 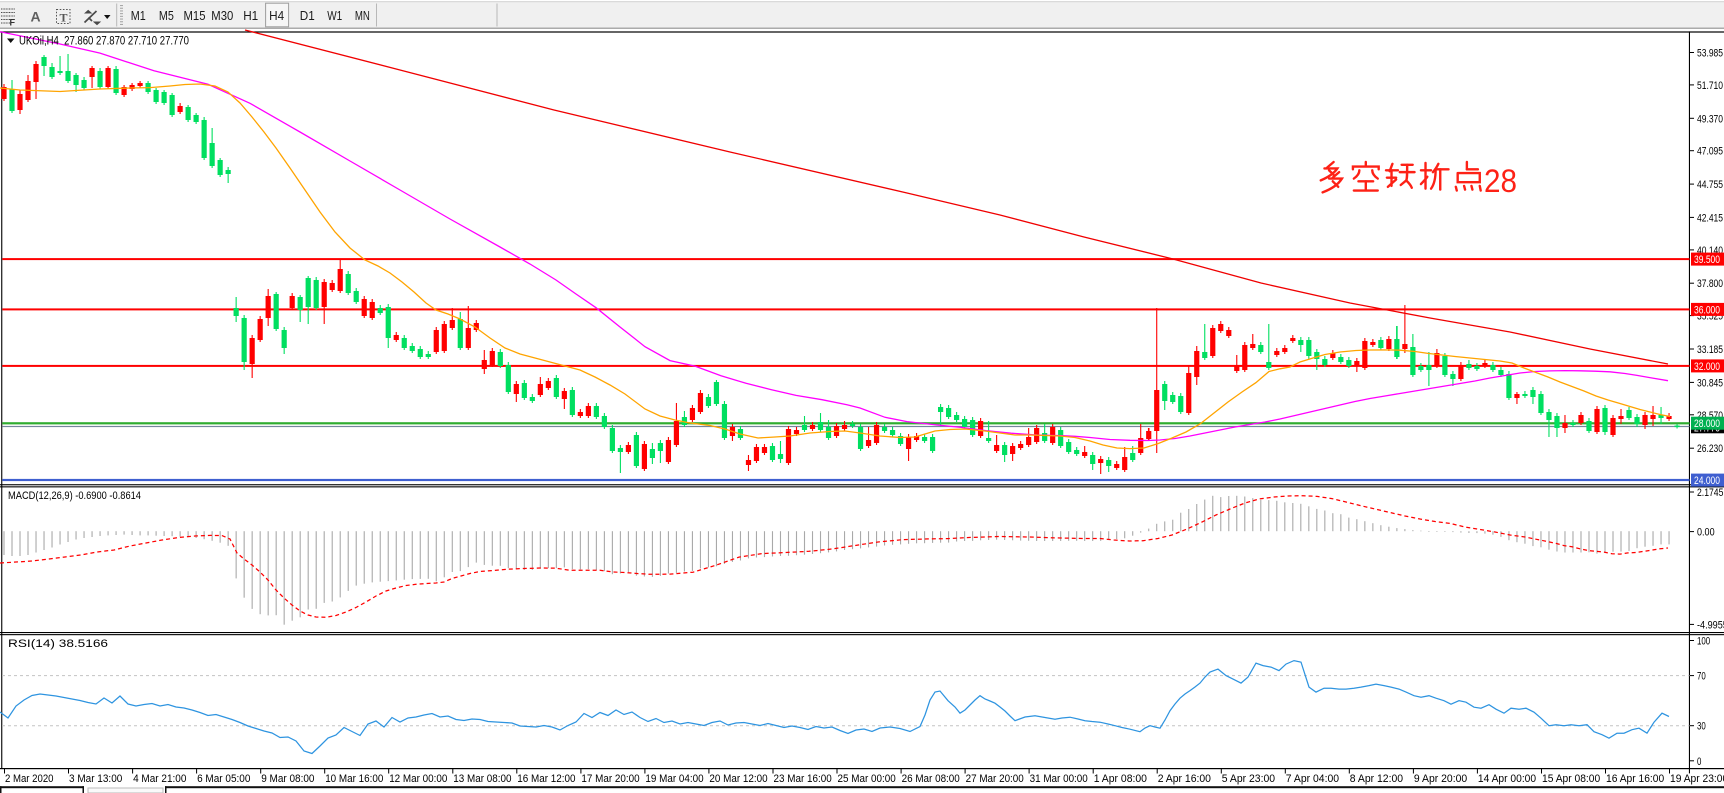 What do you see at coordinates (276, 16) in the screenshot?
I see `svg-text: H4` at bounding box center [276, 16].